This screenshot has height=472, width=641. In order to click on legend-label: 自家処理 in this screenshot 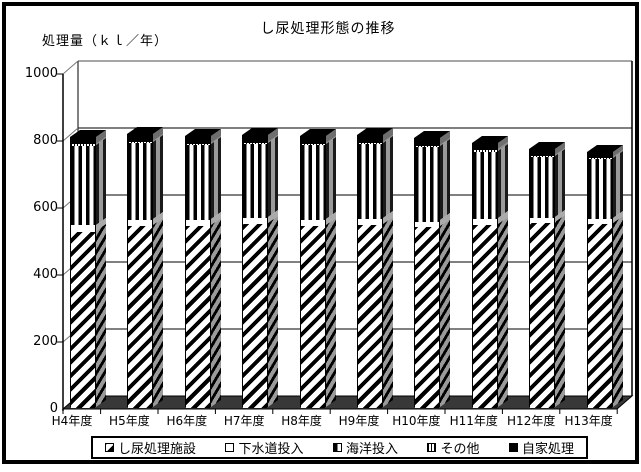, I will do `click(547, 449)`.